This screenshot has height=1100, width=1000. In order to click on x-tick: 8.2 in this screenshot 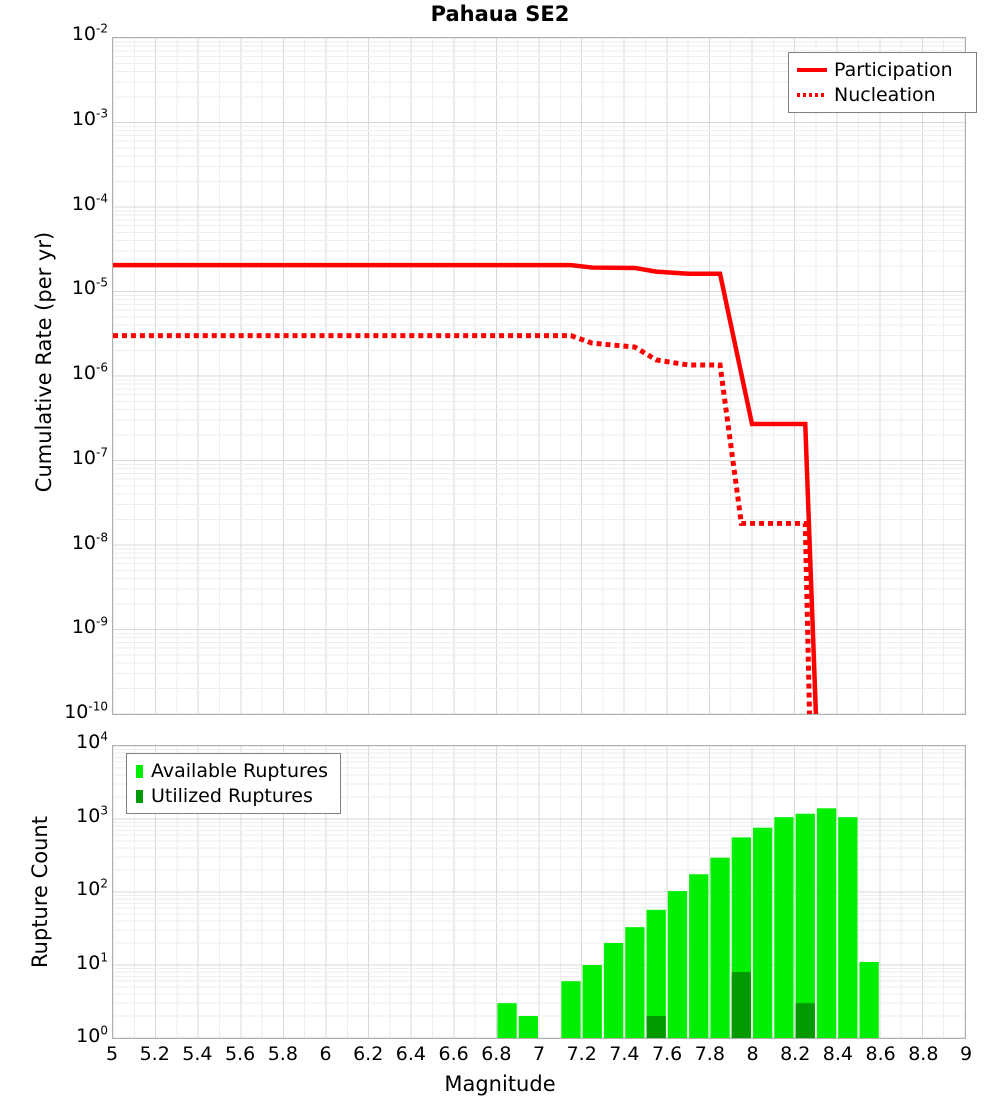, I will do `click(795, 1054)`.